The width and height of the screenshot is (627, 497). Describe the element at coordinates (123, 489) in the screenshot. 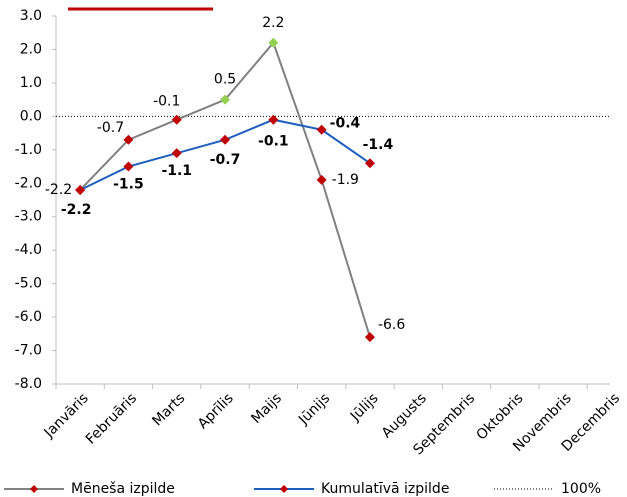

I see `legend-label: Mēneša izpilde` at that location.